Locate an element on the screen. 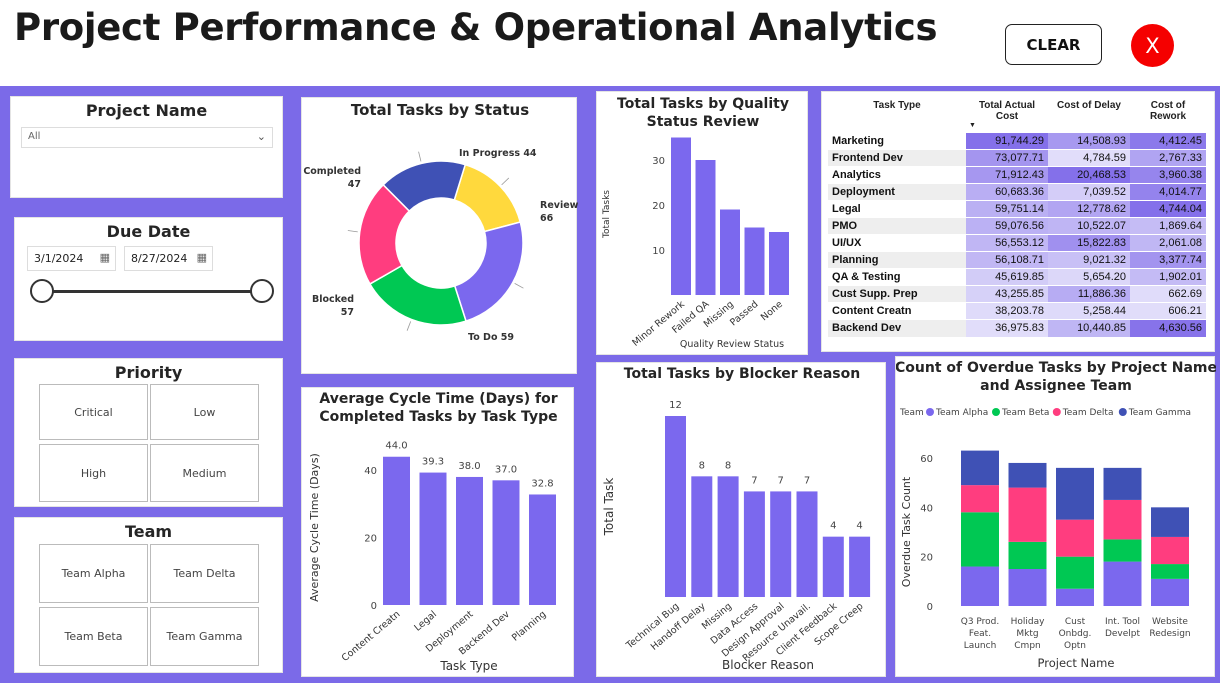 The image size is (1220, 683). table-row: QA & Testing 45,619.85 5,654.20 1,902.01 is located at coordinates (1017, 277).